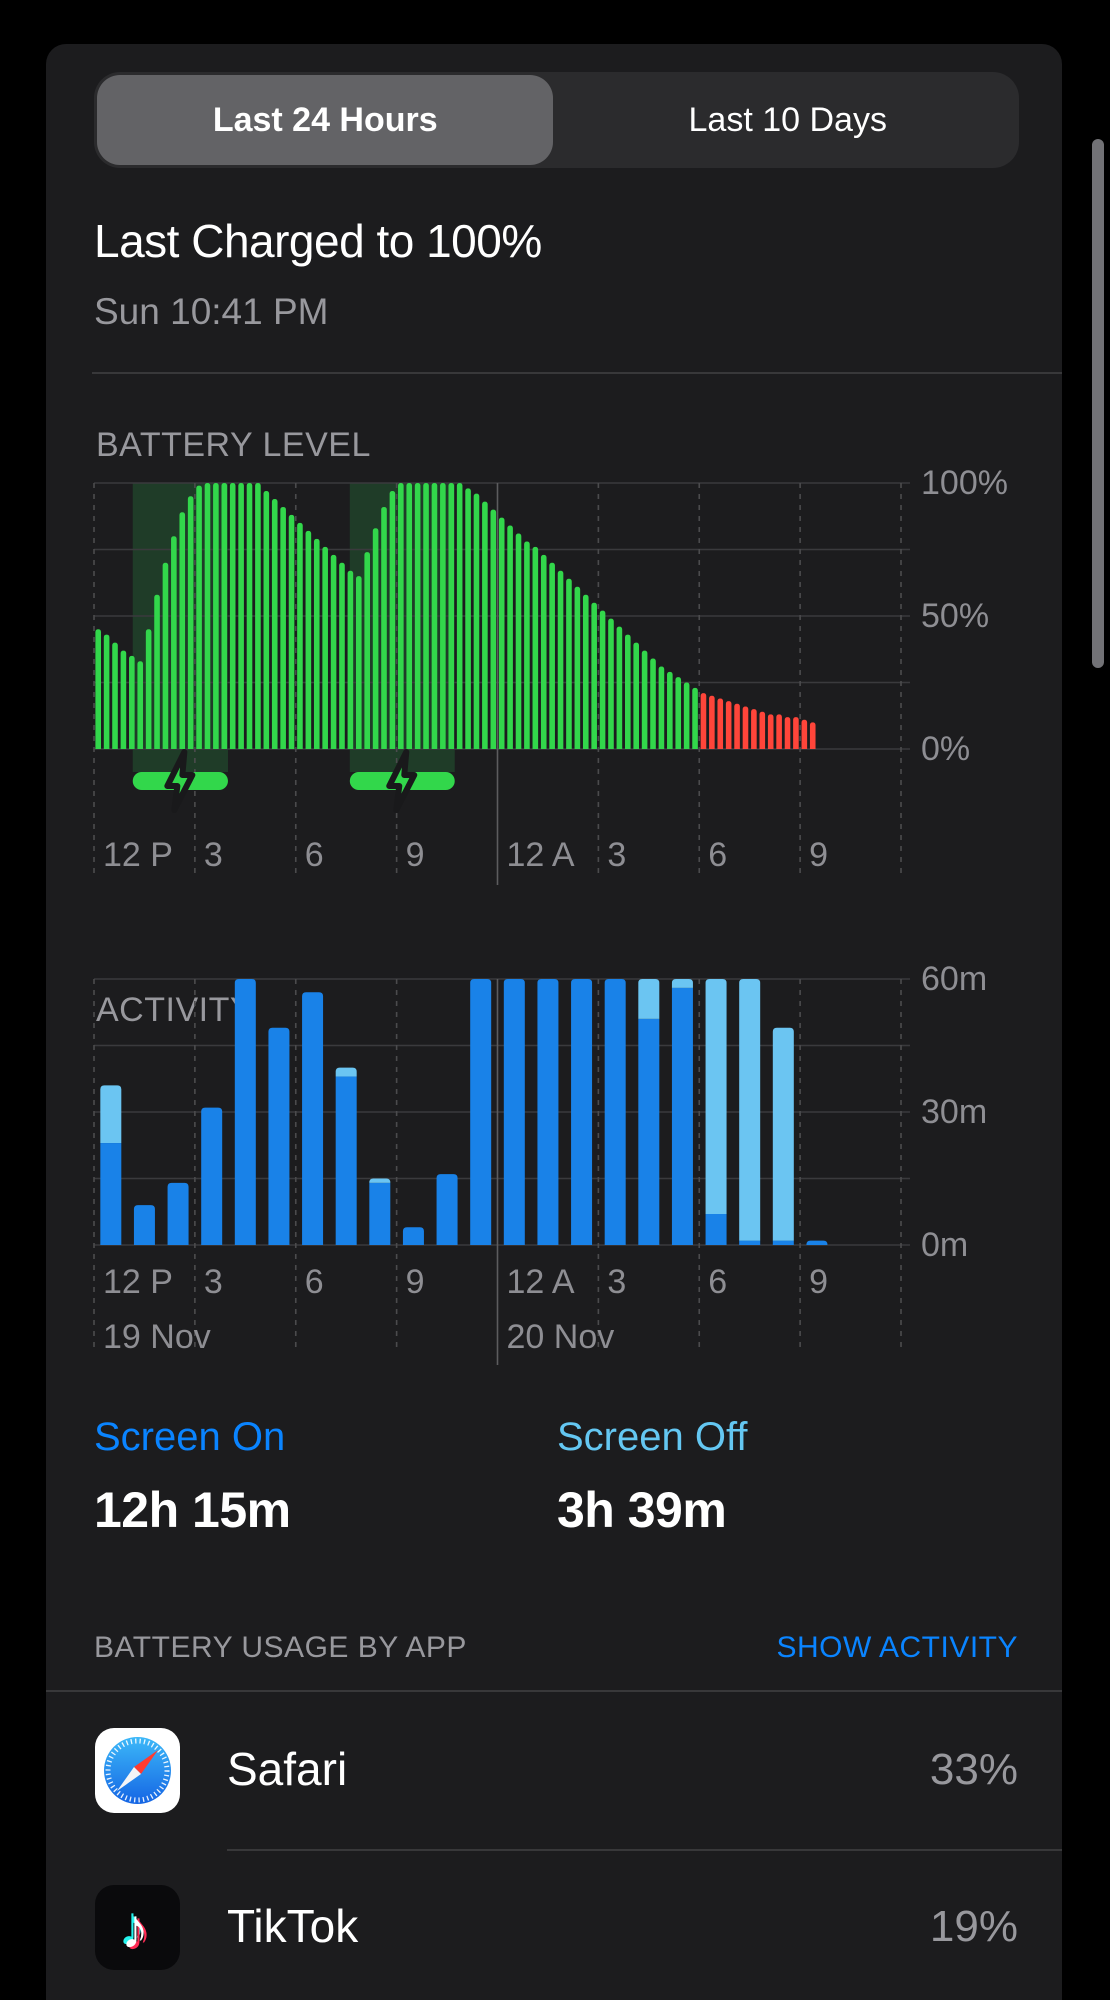 The height and width of the screenshot is (2000, 1110). What do you see at coordinates (157, 1337) in the screenshot?
I see `svg-text: 19 Nov` at bounding box center [157, 1337].